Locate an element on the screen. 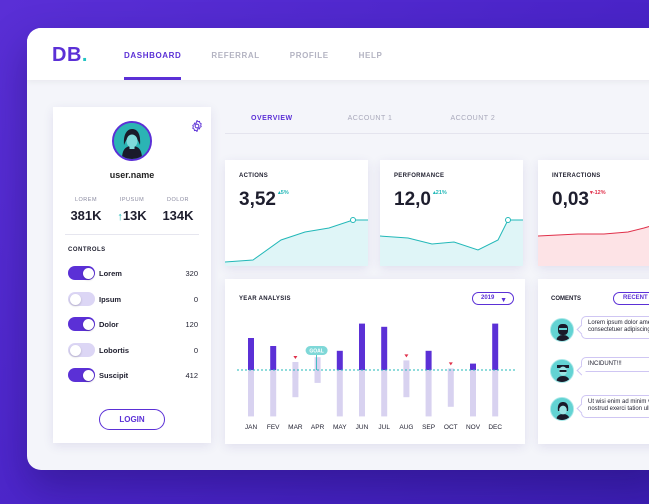 This screenshot has height=504, width=649. x-tick-label: JUN is located at coordinates (362, 427).